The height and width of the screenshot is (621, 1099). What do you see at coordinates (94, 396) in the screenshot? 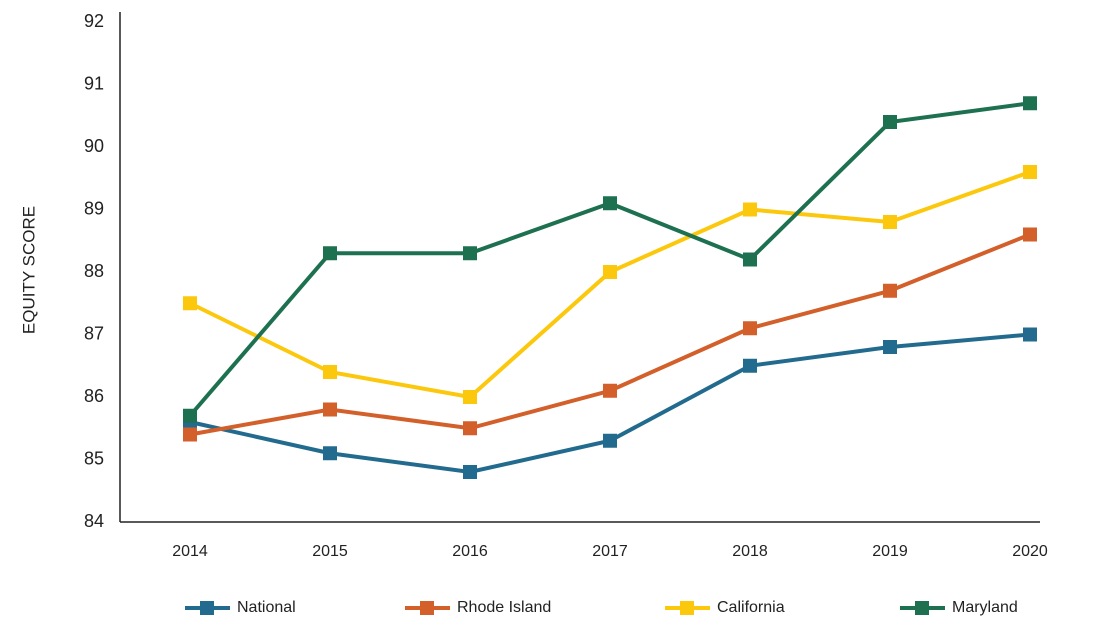
I see `y-tick-label: 86` at bounding box center [94, 396].